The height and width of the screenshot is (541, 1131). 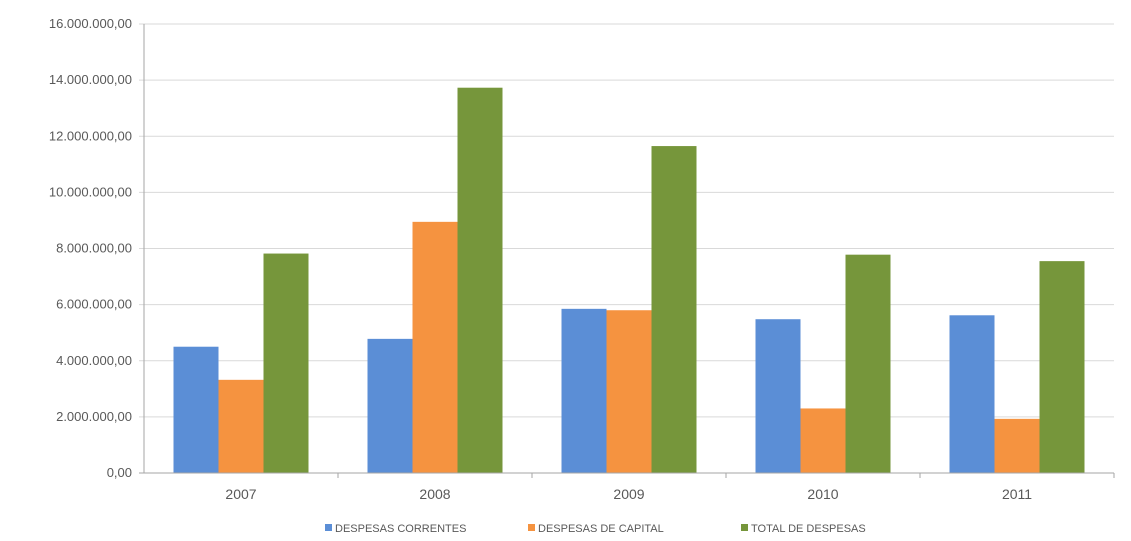 What do you see at coordinates (434, 494) in the screenshot?
I see `x-tick-label: 2008` at bounding box center [434, 494].